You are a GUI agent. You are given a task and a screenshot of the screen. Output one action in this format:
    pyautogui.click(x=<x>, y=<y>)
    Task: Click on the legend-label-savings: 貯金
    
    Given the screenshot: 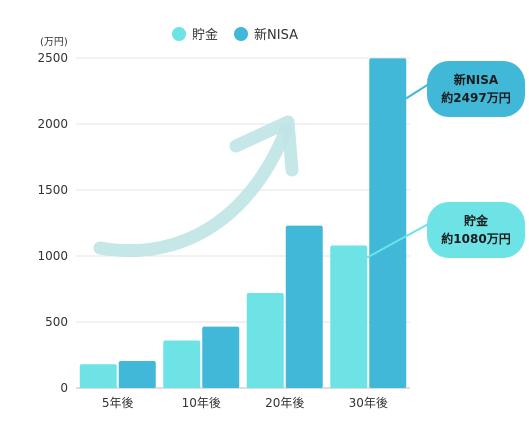 What is the action you would take?
    pyautogui.click(x=205, y=35)
    